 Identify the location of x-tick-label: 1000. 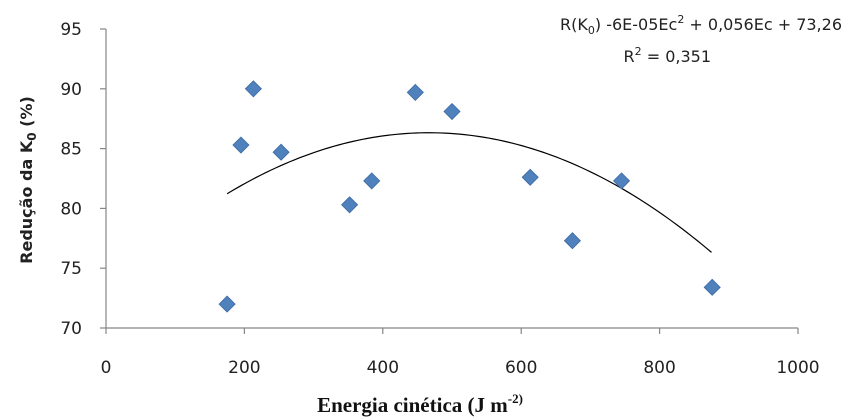
(797, 368).